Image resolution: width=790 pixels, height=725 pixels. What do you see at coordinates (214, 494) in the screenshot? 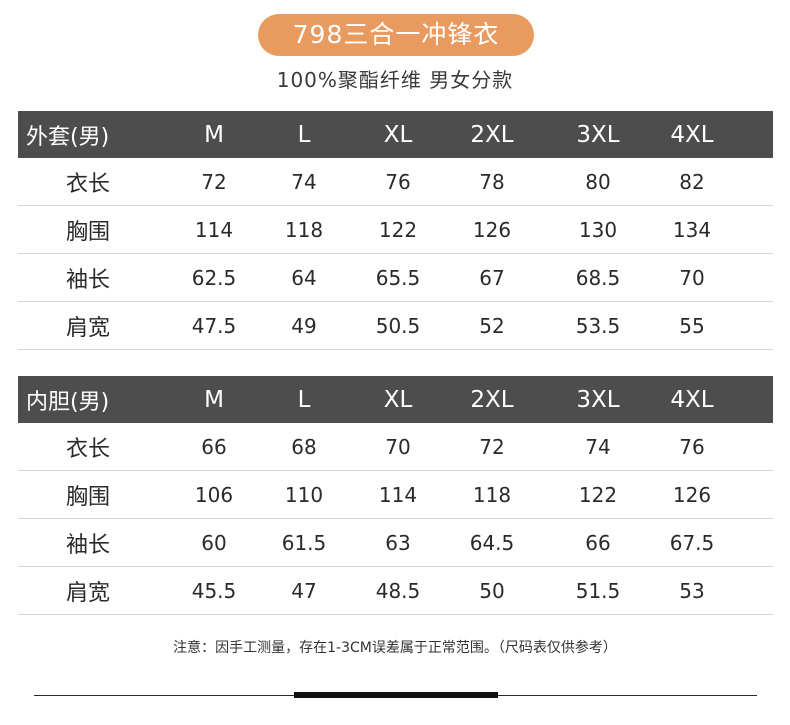
I see `table-cell: 106` at bounding box center [214, 494].